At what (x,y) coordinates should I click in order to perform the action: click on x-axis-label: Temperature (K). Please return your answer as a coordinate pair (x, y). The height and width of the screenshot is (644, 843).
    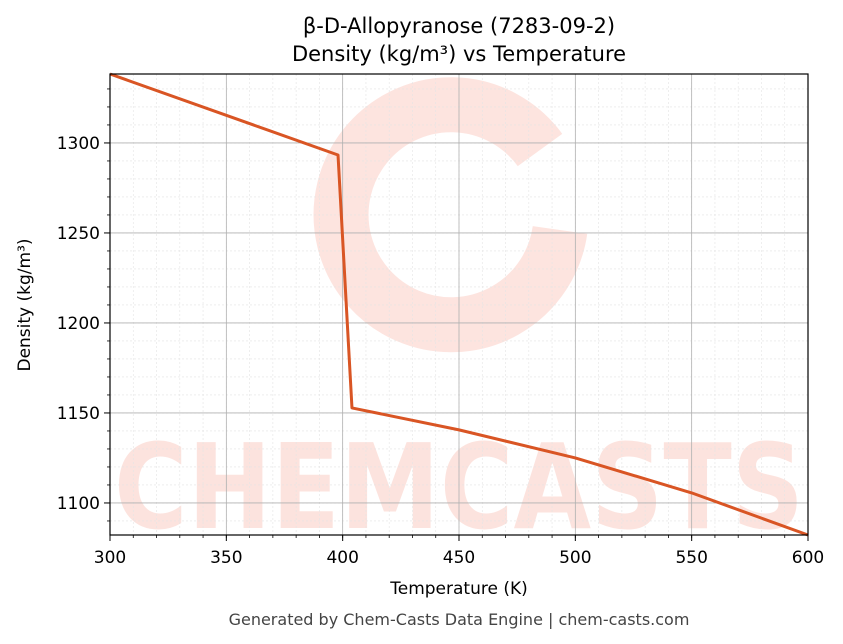
    Looking at the image, I should click on (458, 589).